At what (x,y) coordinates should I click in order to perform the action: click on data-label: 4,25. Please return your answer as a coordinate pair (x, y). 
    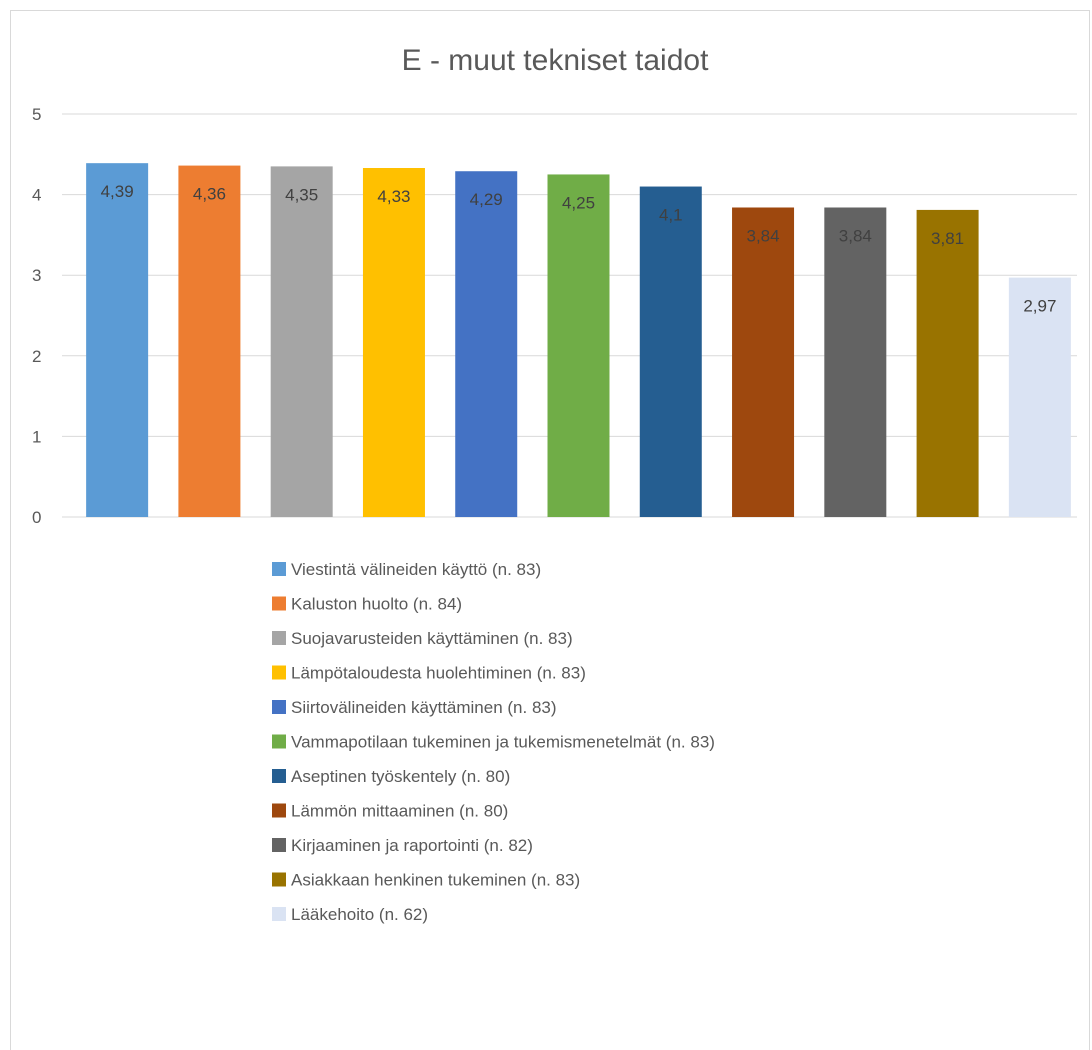
    Looking at the image, I should click on (578, 202).